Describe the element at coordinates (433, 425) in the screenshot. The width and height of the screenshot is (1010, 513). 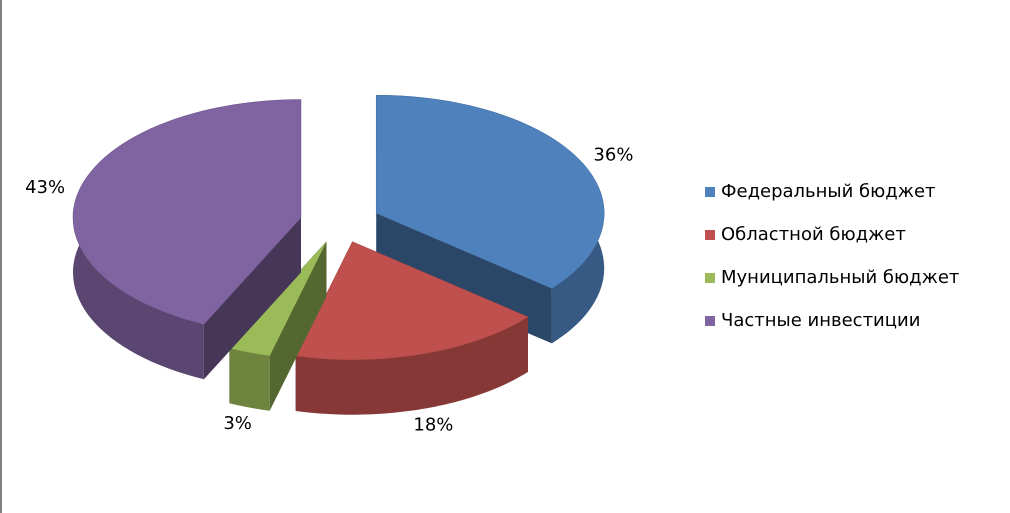
I see `data-label: 18%` at that location.